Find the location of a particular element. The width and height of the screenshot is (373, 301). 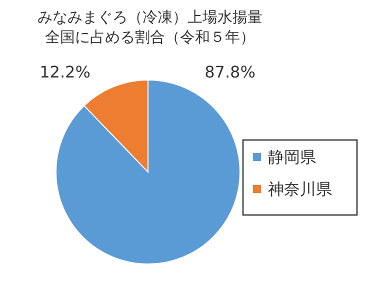

data-label: 12.2% is located at coordinates (65, 72).